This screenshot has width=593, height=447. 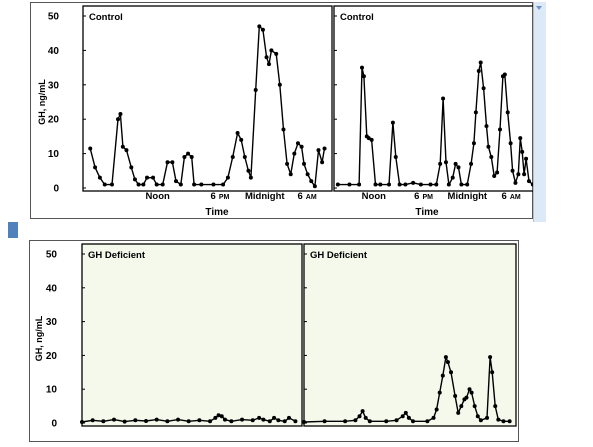 What do you see at coordinates (410, 335) in the screenshot?
I see `panel-frame` at bounding box center [410, 335].